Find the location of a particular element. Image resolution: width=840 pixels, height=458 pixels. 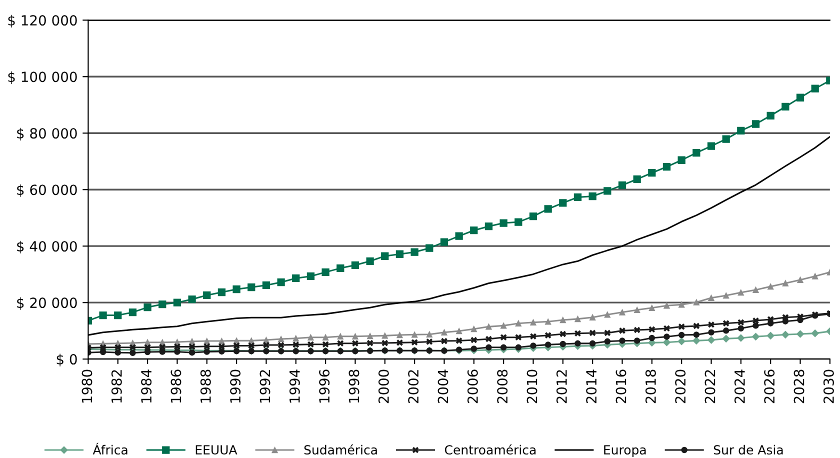

legend-label: África is located at coordinates (110, 448).